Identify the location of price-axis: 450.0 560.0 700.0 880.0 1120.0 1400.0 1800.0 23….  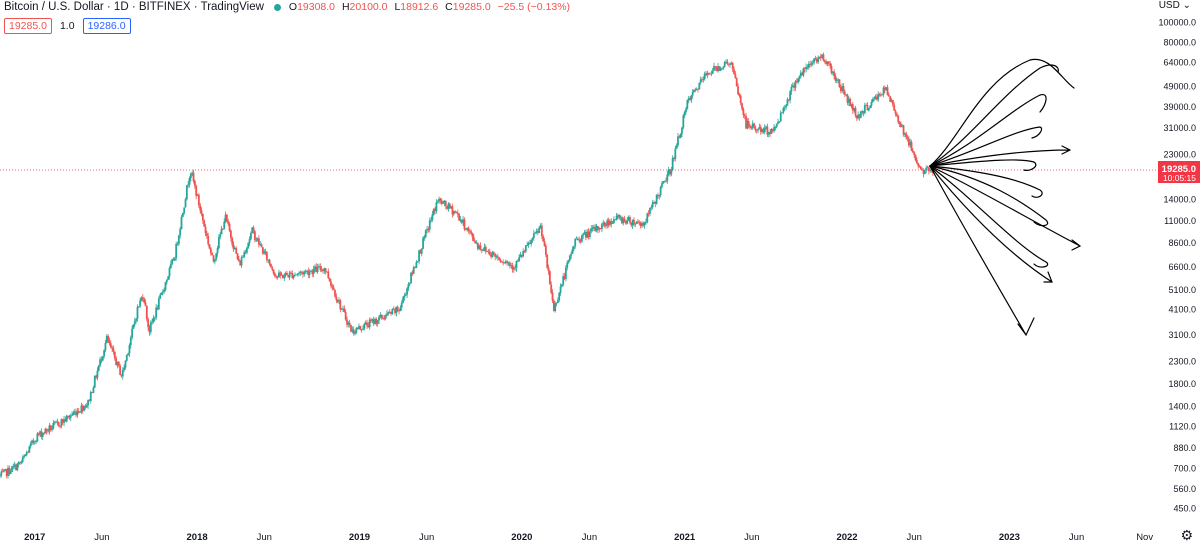
(1179, 273).